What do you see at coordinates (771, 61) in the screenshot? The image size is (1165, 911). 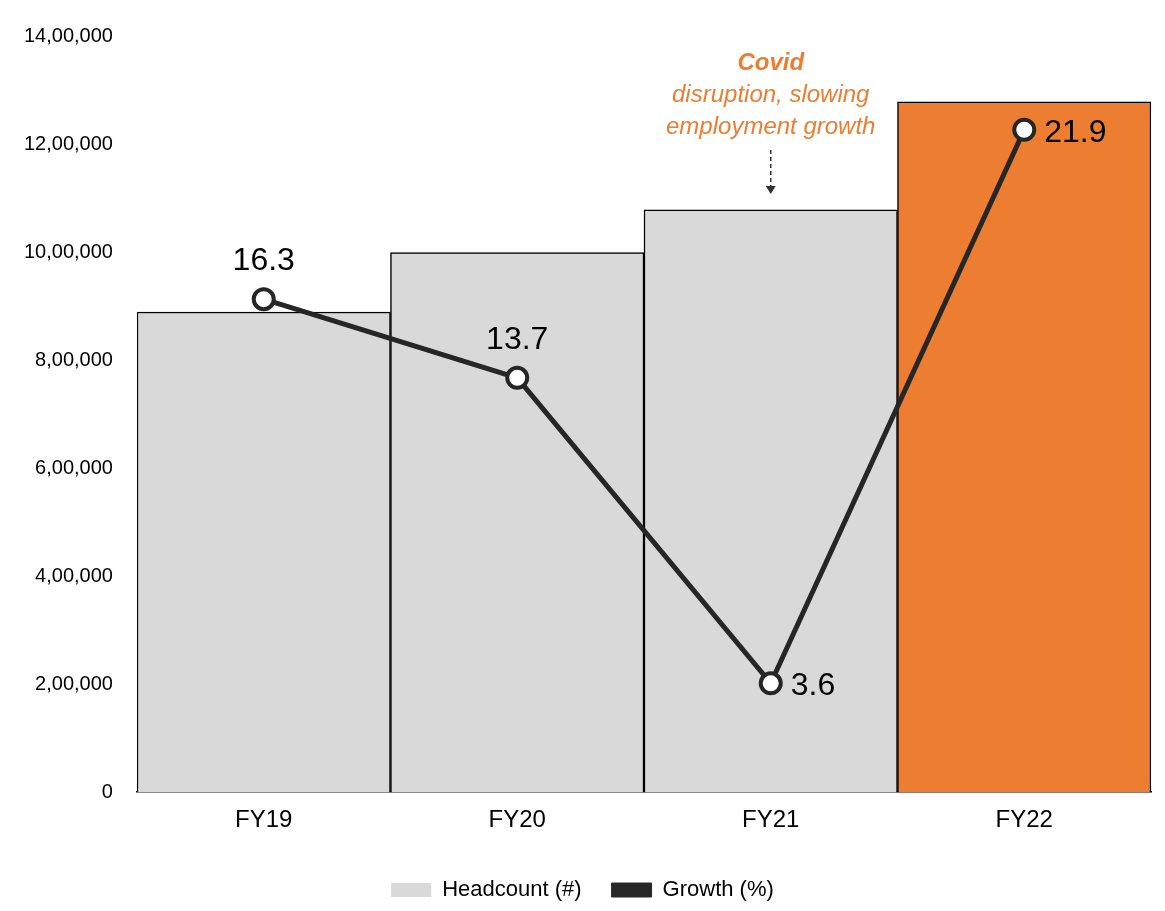 I see `annotation: Covid` at bounding box center [771, 61].